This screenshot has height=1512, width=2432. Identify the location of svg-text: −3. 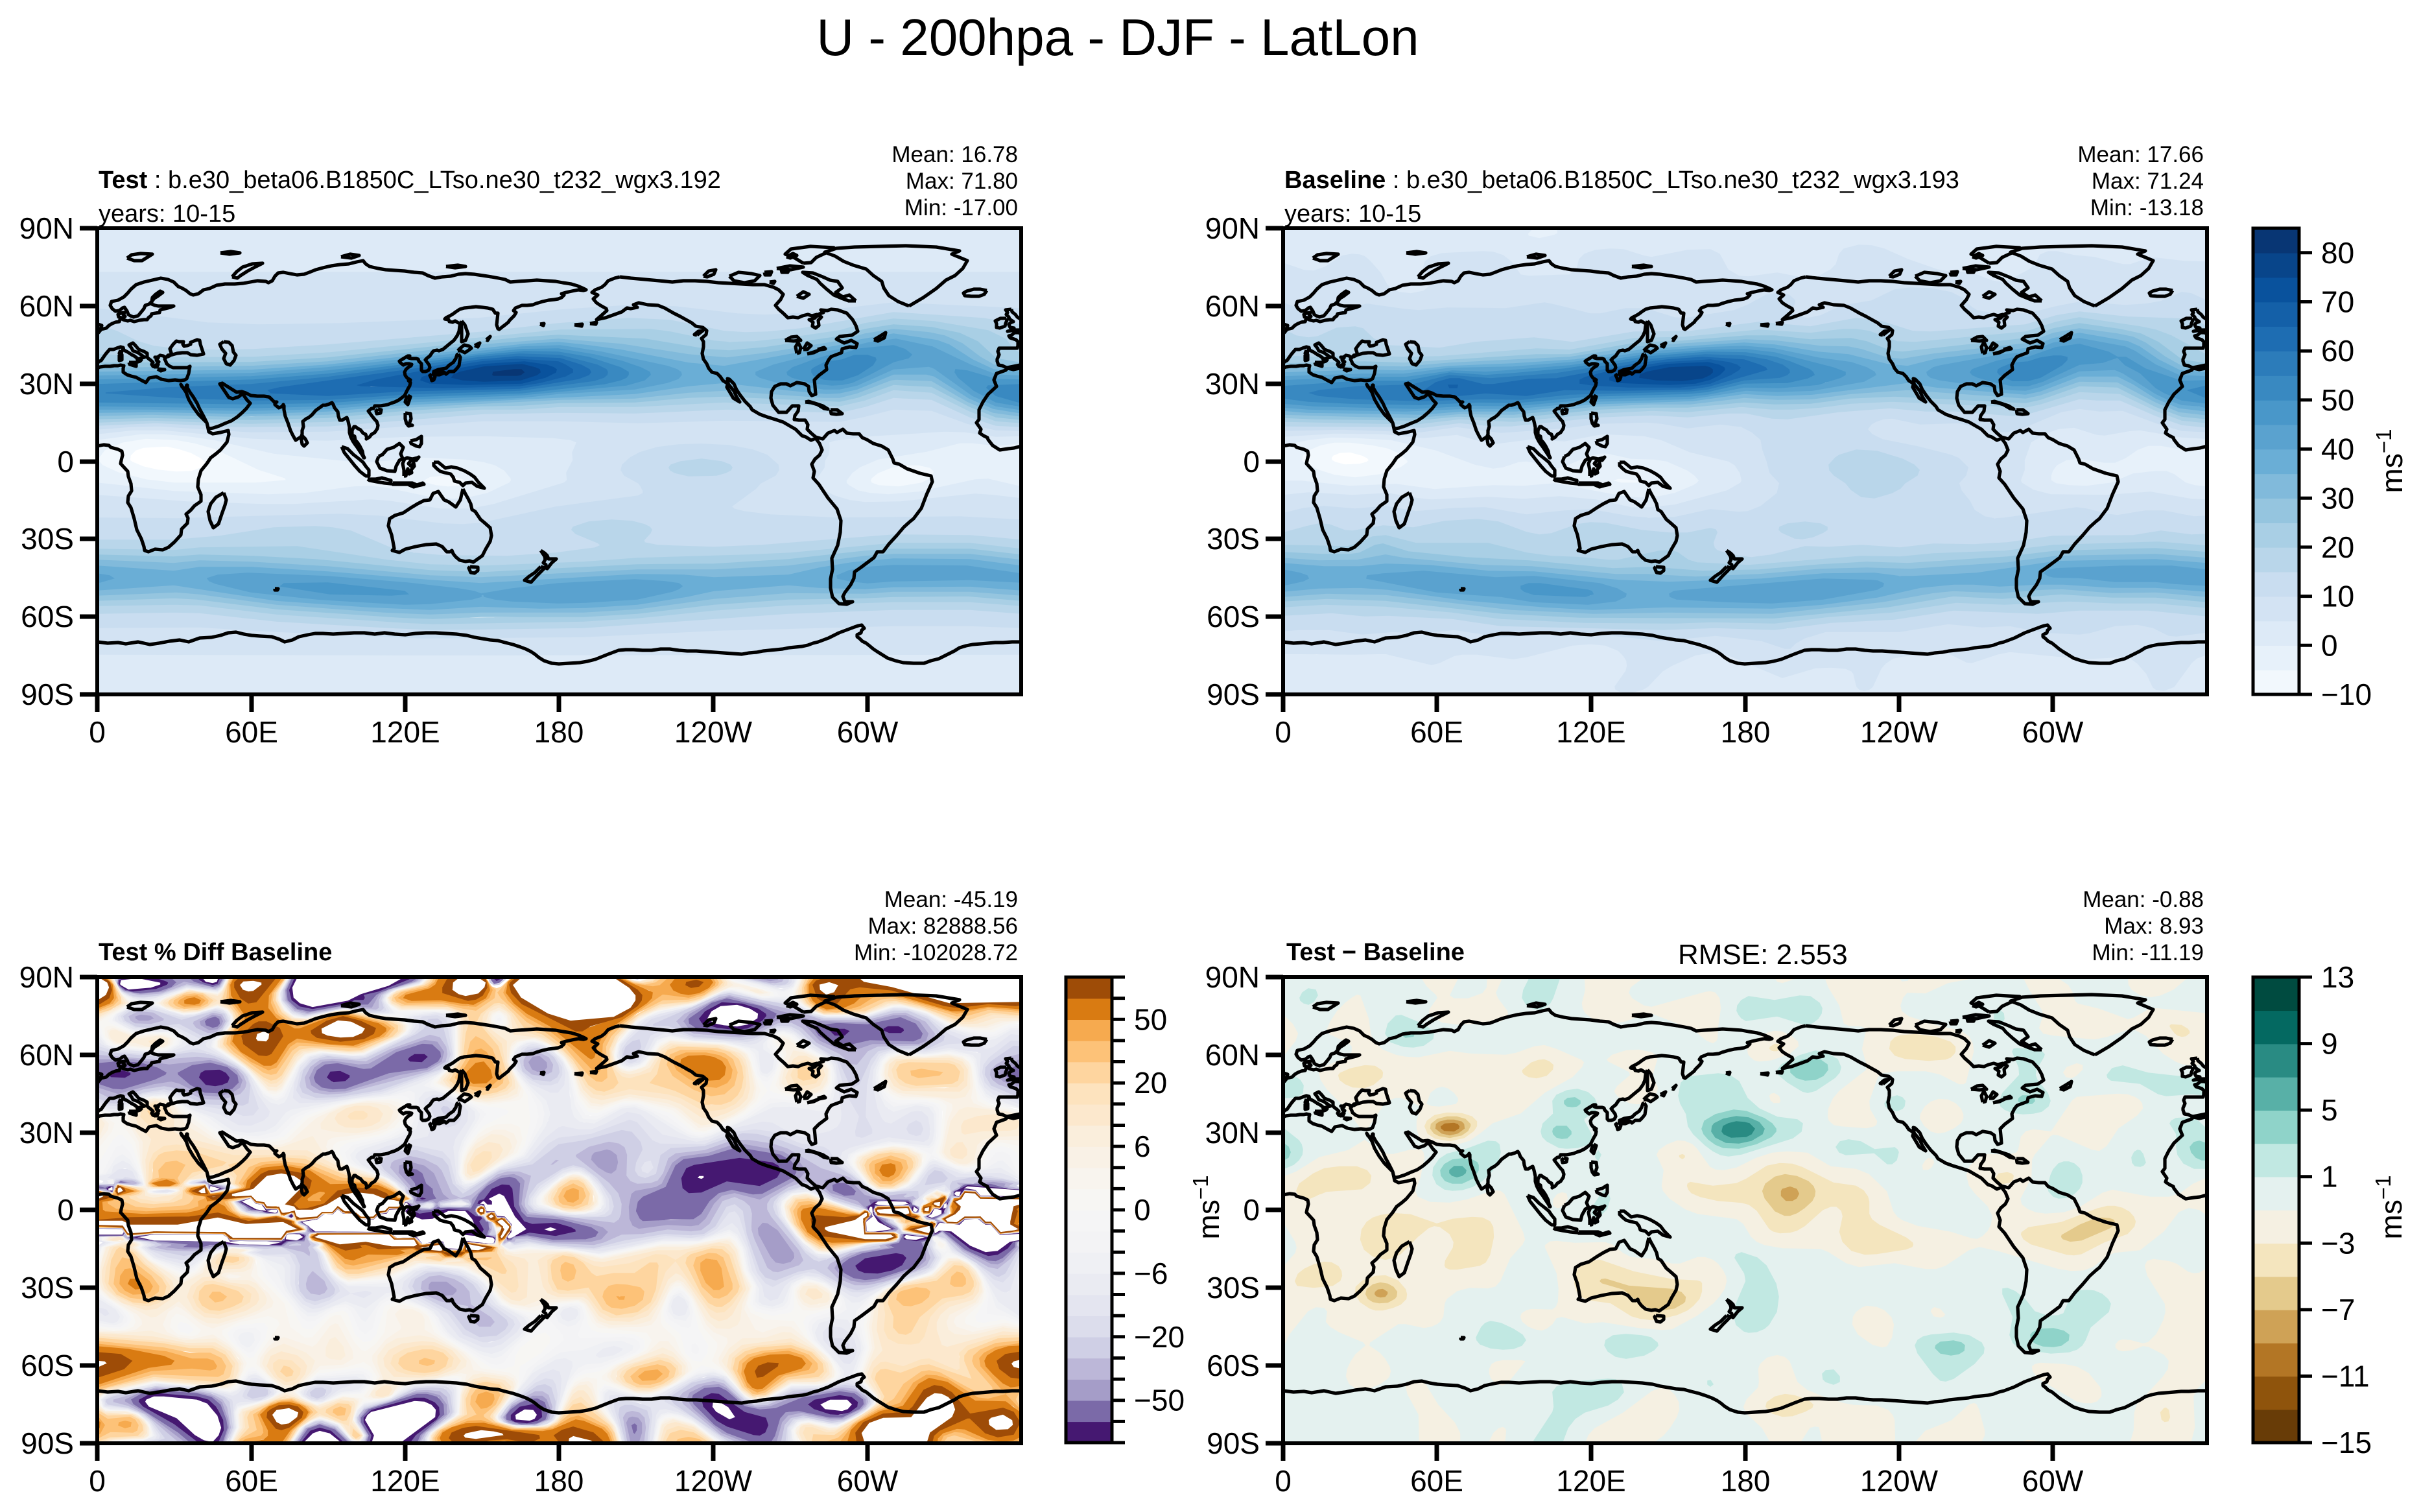
(2338, 1243).